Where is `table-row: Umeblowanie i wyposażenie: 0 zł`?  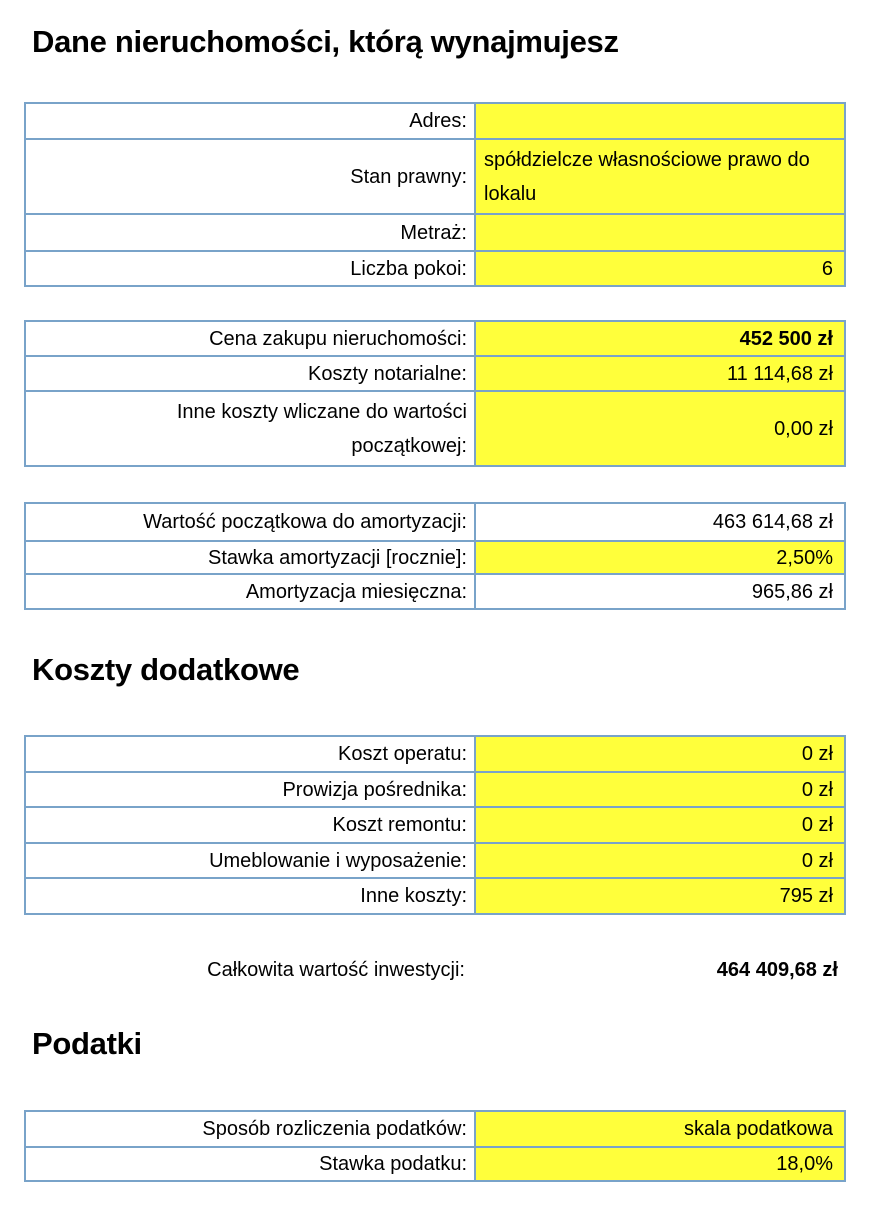 table-row: Umeblowanie i wyposażenie: 0 zł is located at coordinates (435, 859).